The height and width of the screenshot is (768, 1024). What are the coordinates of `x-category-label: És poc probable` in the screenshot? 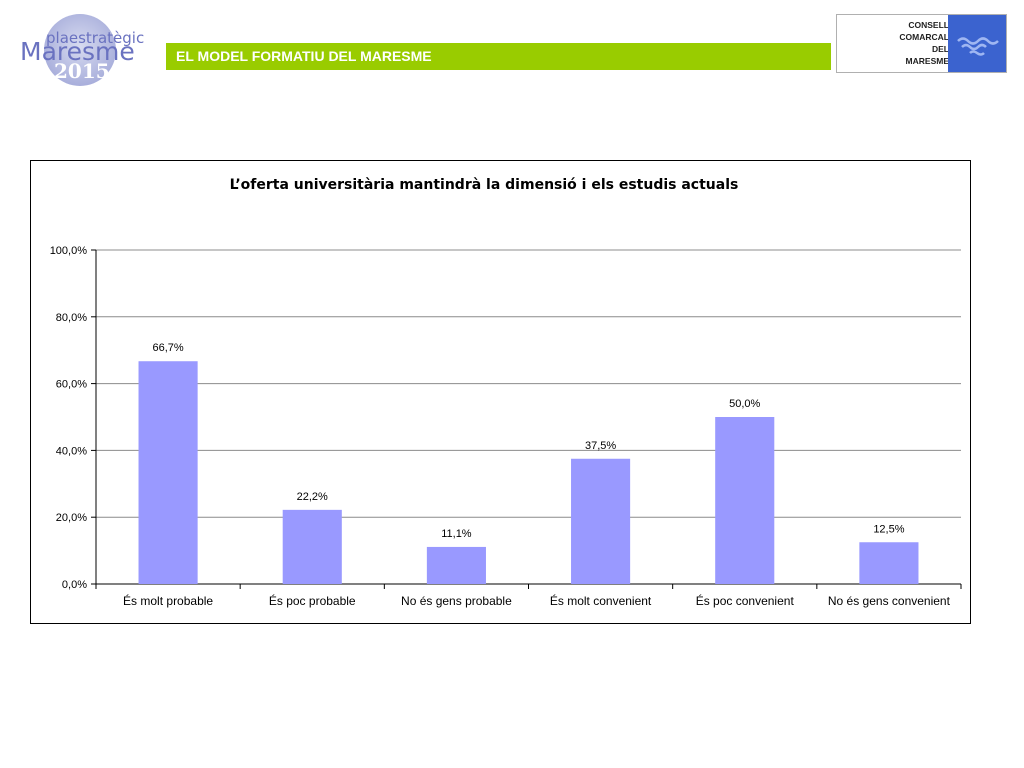 It's located at (312, 600).